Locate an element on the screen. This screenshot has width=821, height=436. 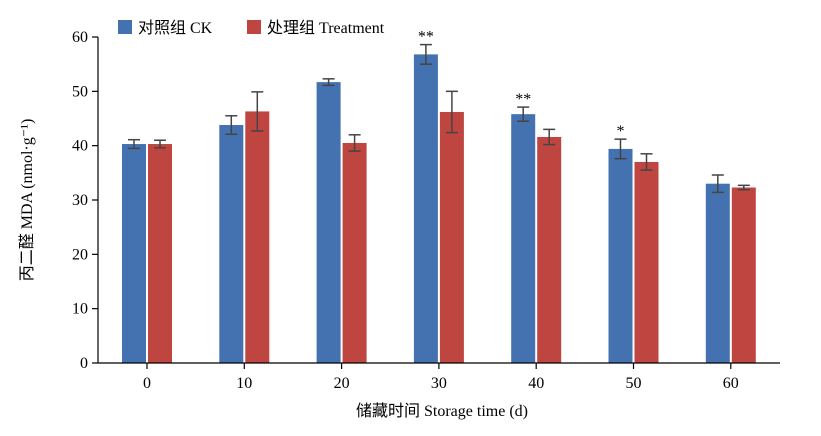
x-tick-label: 10 is located at coordinates (244, 383).